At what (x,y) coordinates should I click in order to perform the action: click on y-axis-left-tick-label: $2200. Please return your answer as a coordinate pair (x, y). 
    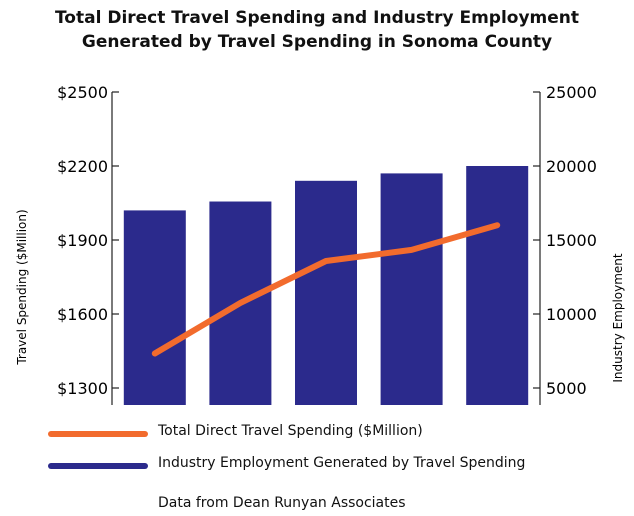
    Looking at the image, I should click on (82, 166).